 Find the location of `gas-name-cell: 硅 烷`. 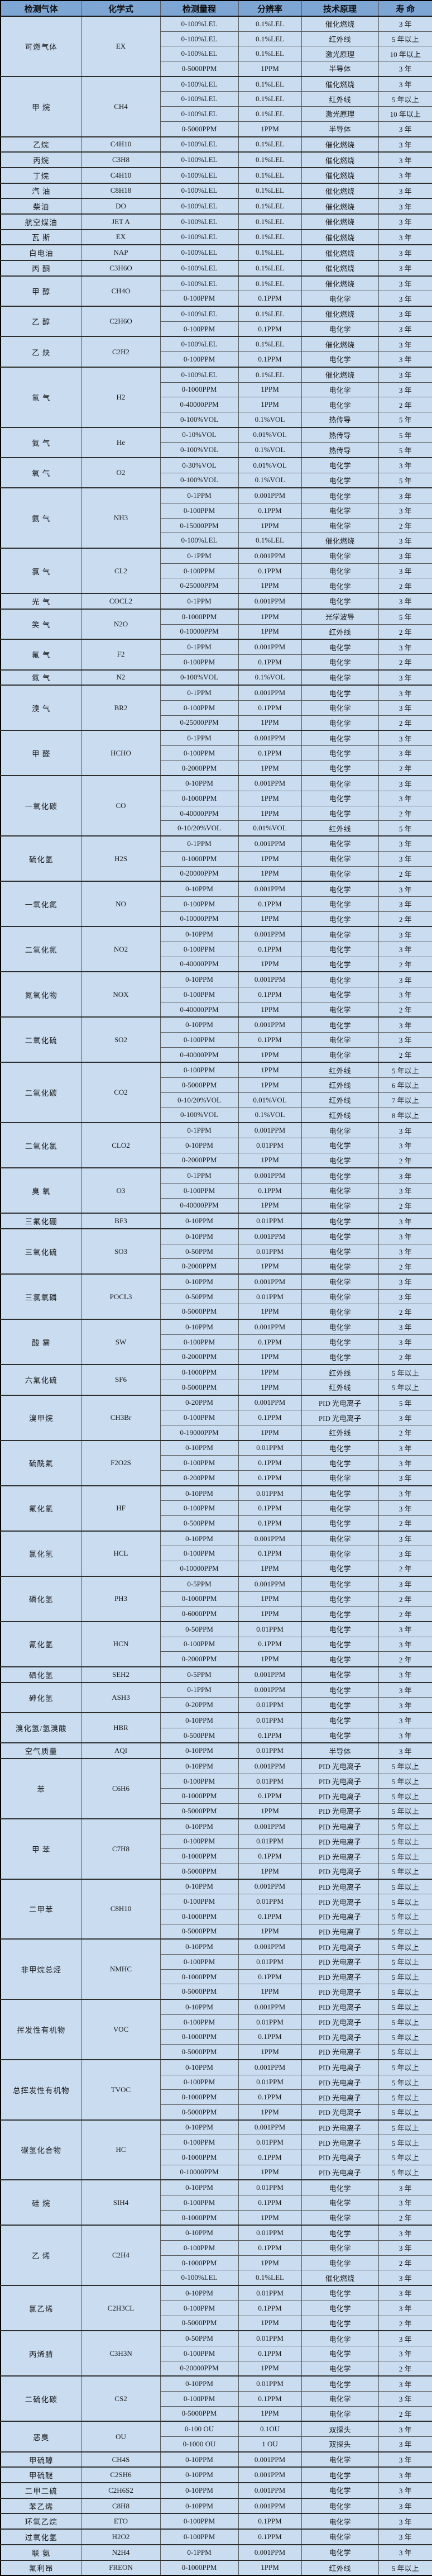

gas-name-cell: 硅 烷 is located at coordinates (41, 2202).